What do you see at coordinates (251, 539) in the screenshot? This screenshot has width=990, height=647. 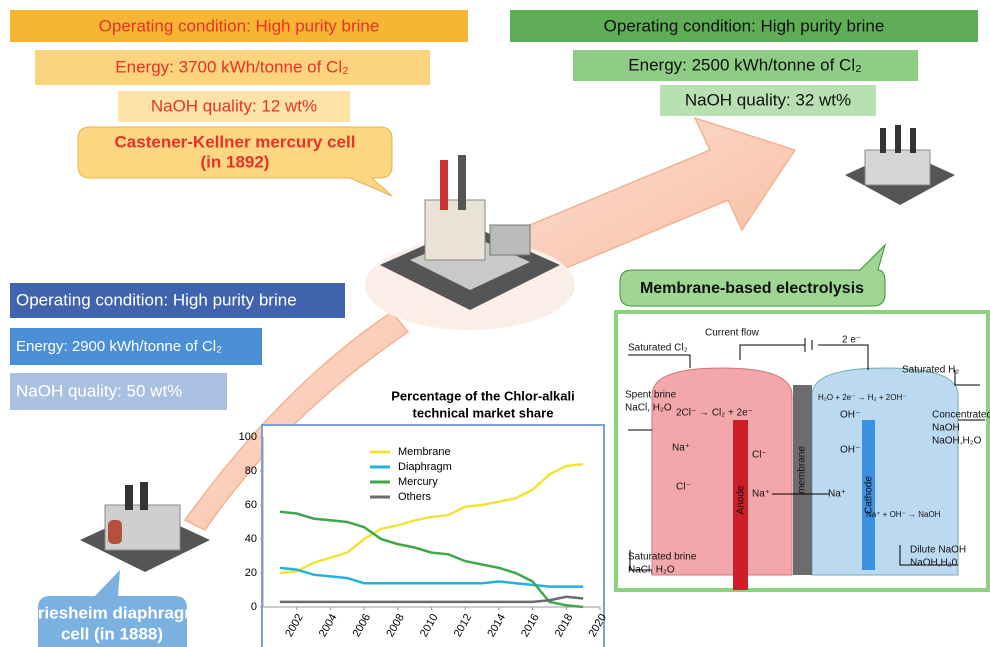 I see `y-tick-label: 40` at bounding box center [251, 539].